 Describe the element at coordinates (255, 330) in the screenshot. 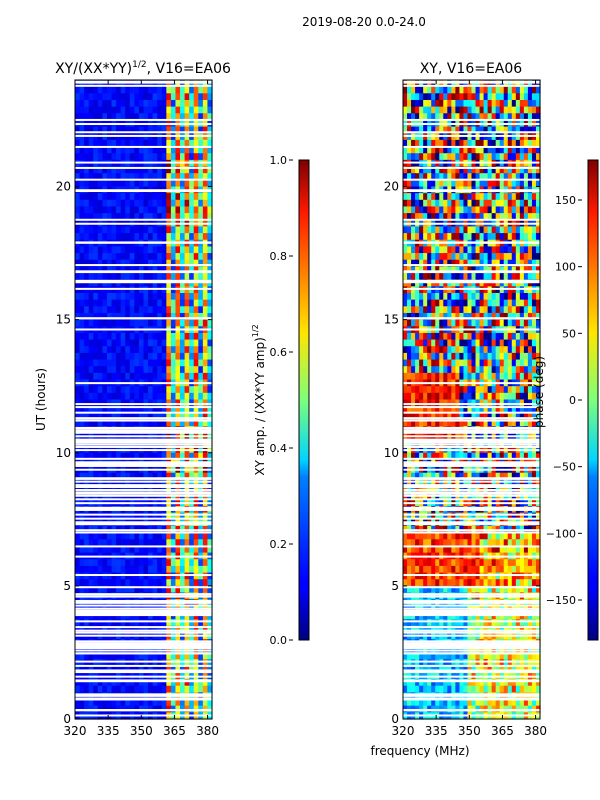

I see `amp-colorbar-label-sup: 1/2` at that location.